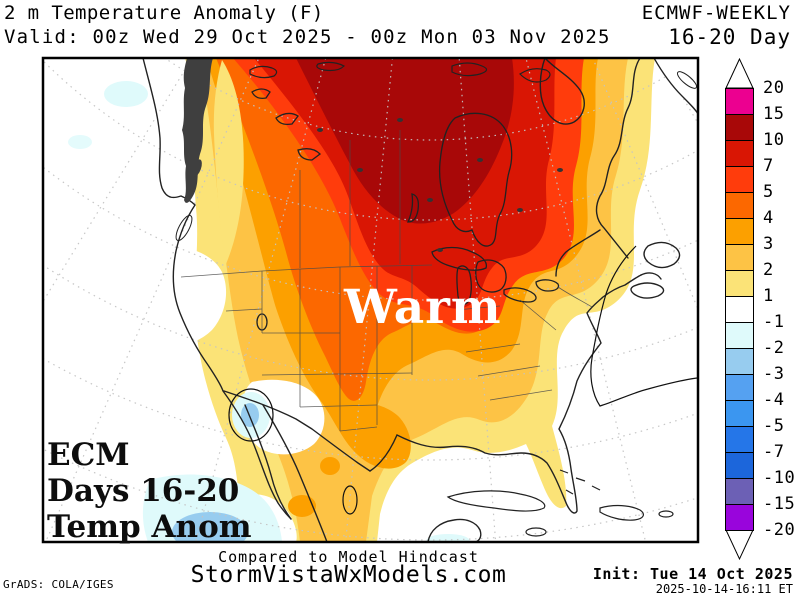 Image resolution: width=797 pixels, height=597 pixels. Describe the element at coordinates (440, 185) in the screenshot. I see `small-lakes-speckles` at that location.